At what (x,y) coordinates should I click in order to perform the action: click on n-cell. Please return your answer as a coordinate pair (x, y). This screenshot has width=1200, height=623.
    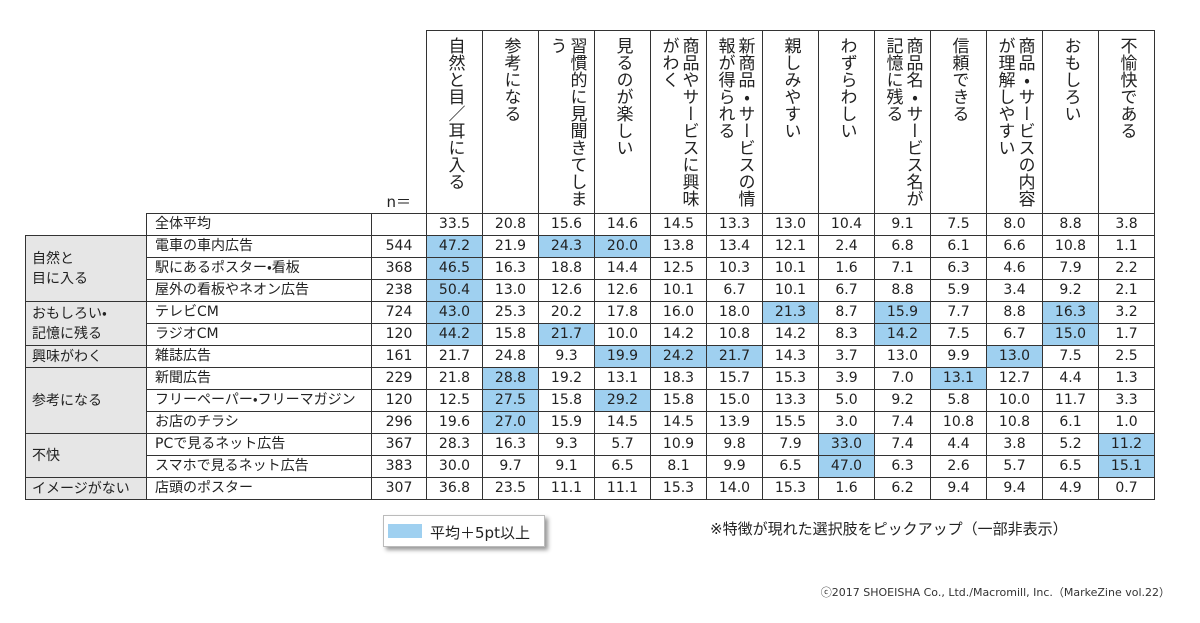
    Looking at the image, I should click on (399, 224).